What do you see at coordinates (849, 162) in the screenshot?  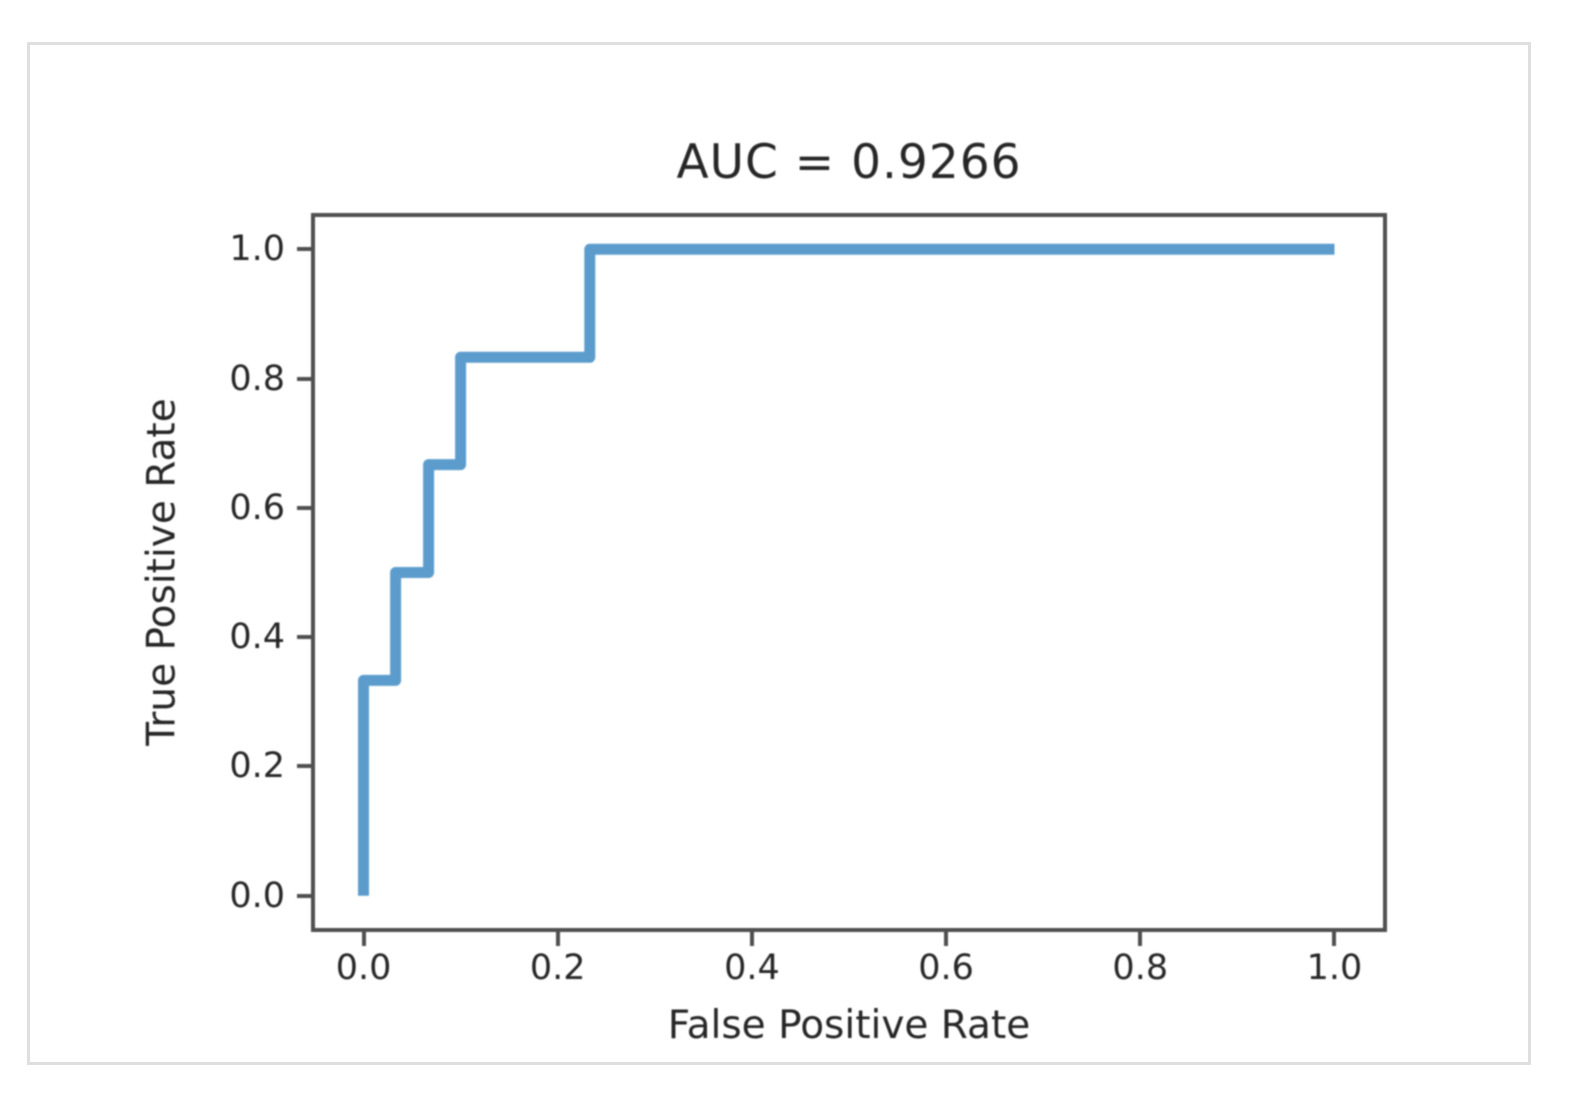 I see `chart-title: AUC = 0.9266` at bounding box center [849, 162].